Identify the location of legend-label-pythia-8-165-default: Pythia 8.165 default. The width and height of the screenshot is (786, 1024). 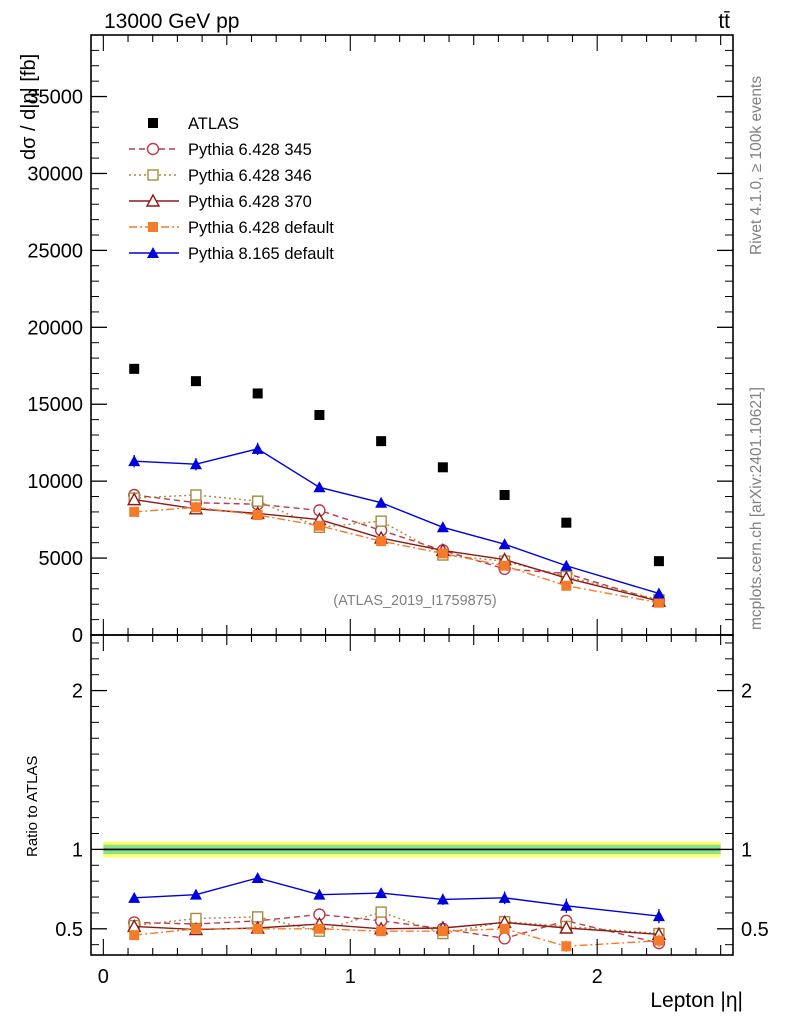
(261, 254).